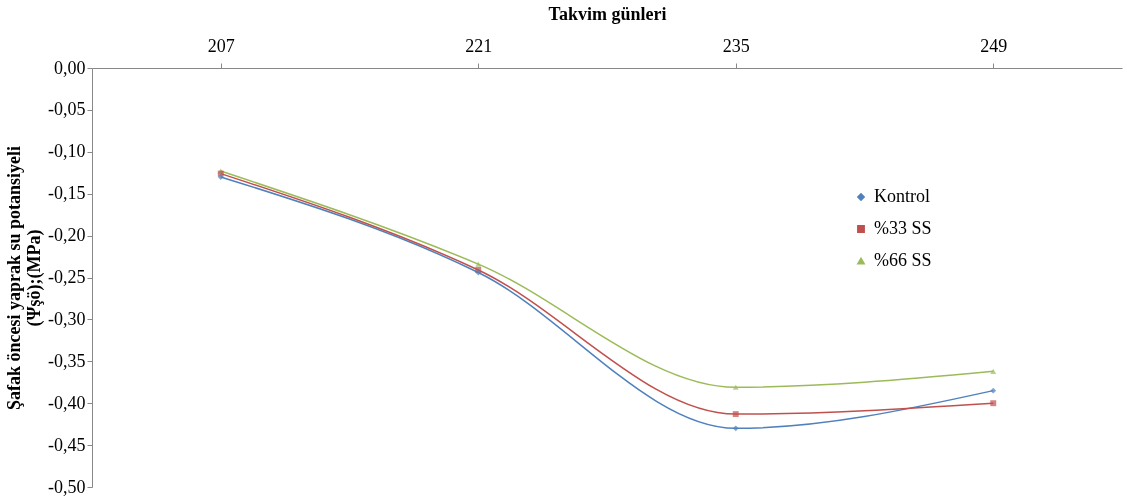 Image resolution: width=1127 pixels, height=501 pixels. What do you see at coordinates (67, 151) in the screenshot?
I see `y-tick-label: -0,10` at bounding box center [67, 151].